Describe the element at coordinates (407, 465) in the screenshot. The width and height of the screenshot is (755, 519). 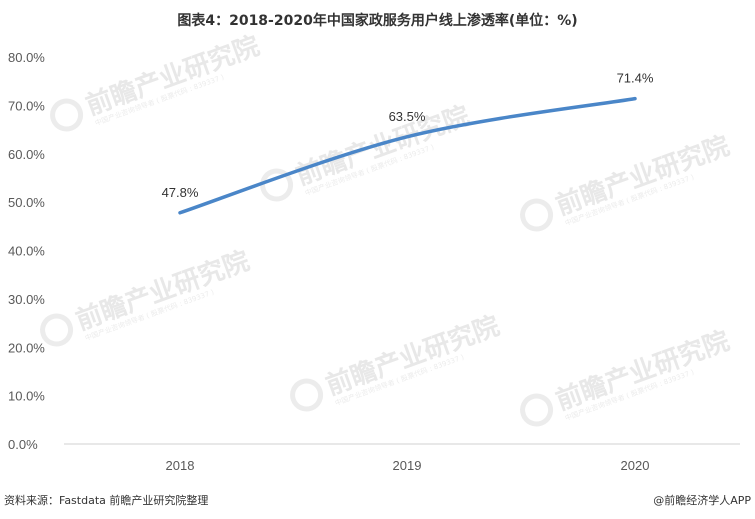
I see `x-tick-label: 2019` at that location.